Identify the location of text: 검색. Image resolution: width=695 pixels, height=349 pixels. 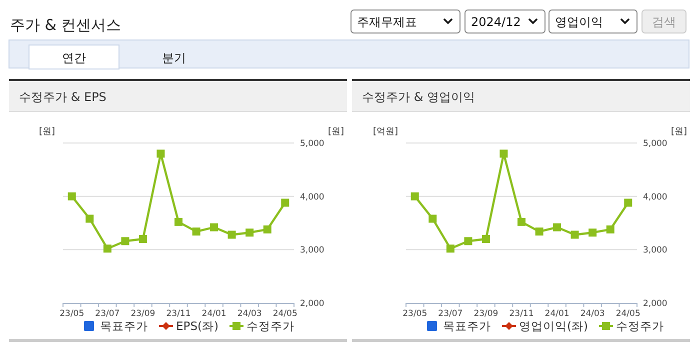
(664, 22).